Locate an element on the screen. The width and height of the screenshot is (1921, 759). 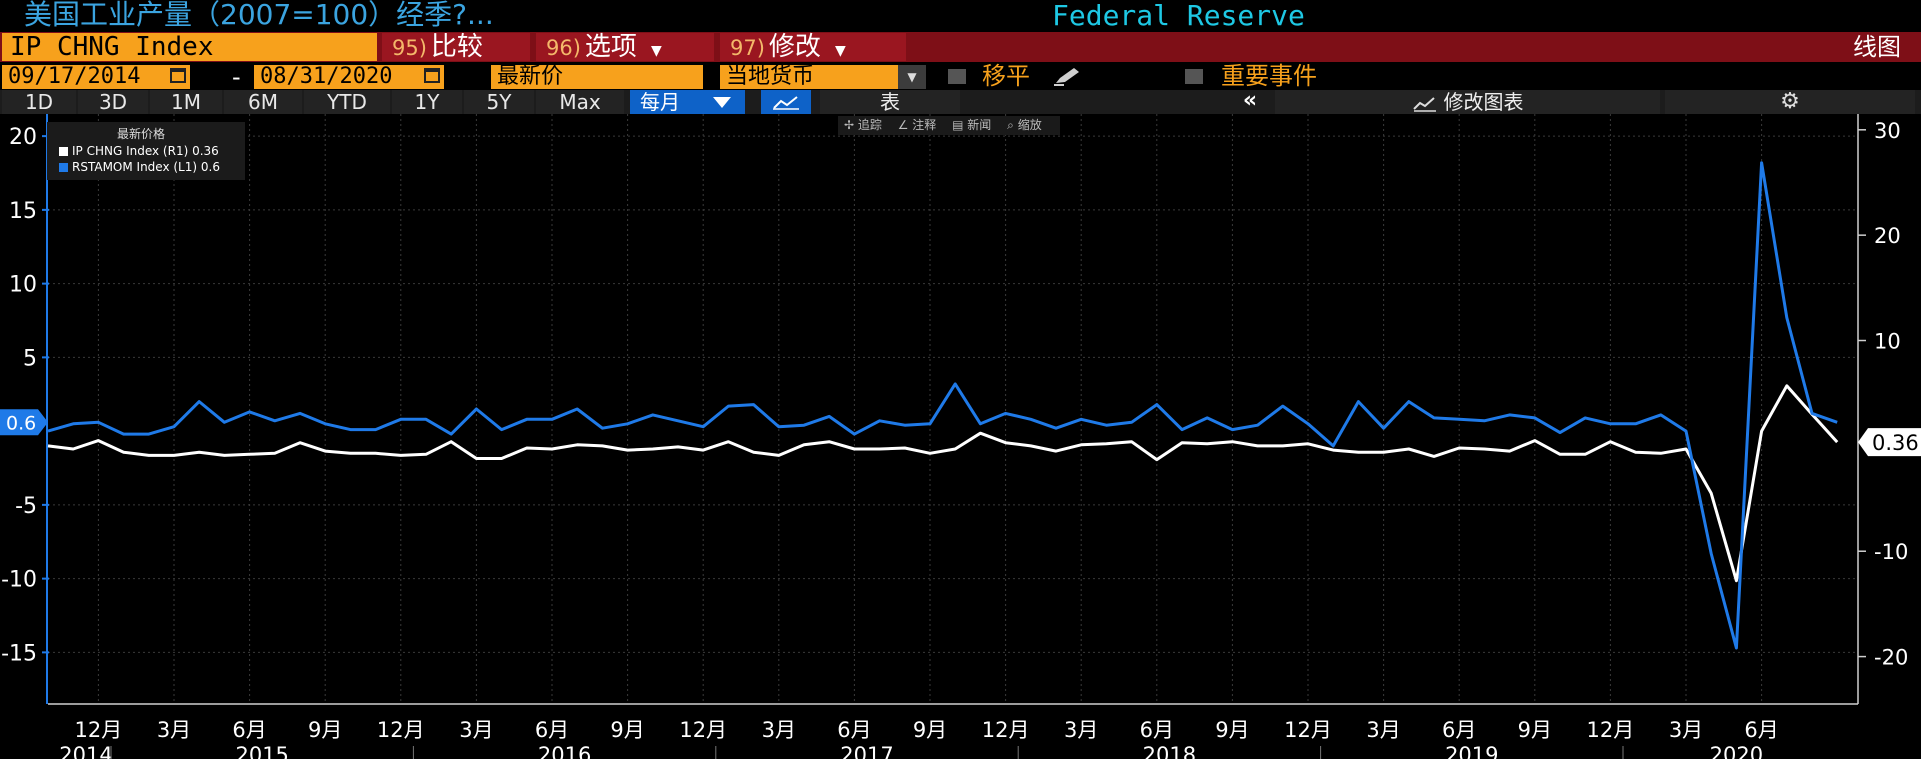
ticker-input: IP CHNG Index is located at coordinates (189, 47).